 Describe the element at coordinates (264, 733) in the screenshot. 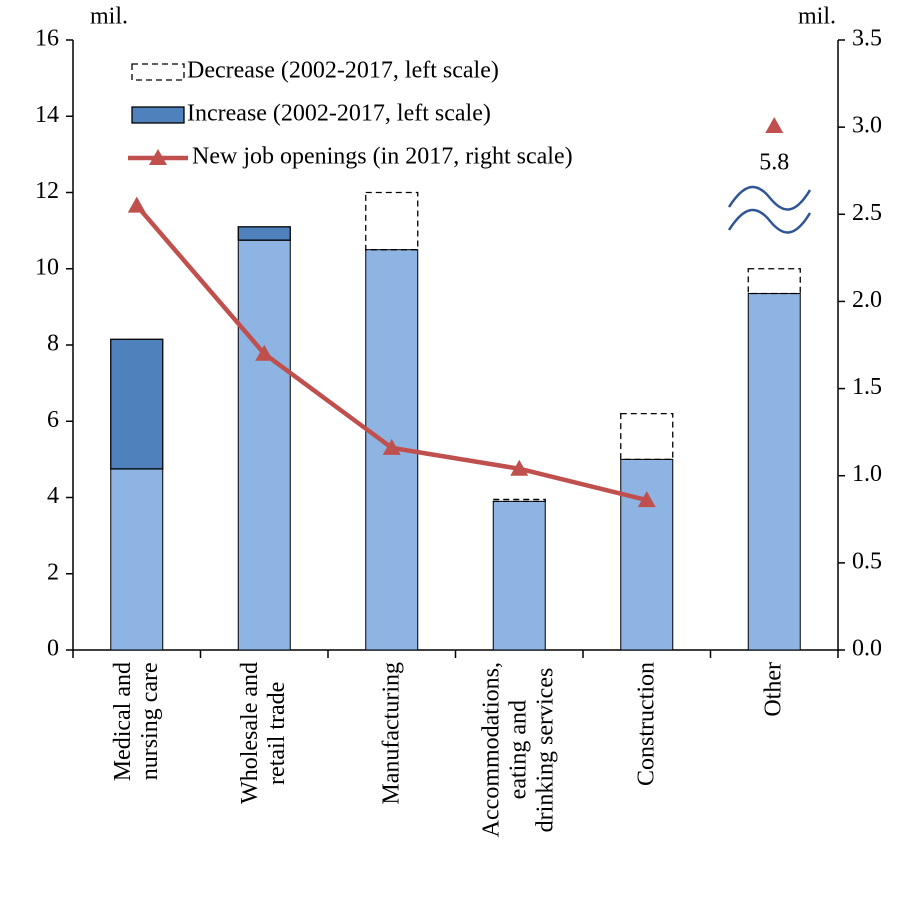

I see `x-tick-label: Wholesale and retail trade` at that location.